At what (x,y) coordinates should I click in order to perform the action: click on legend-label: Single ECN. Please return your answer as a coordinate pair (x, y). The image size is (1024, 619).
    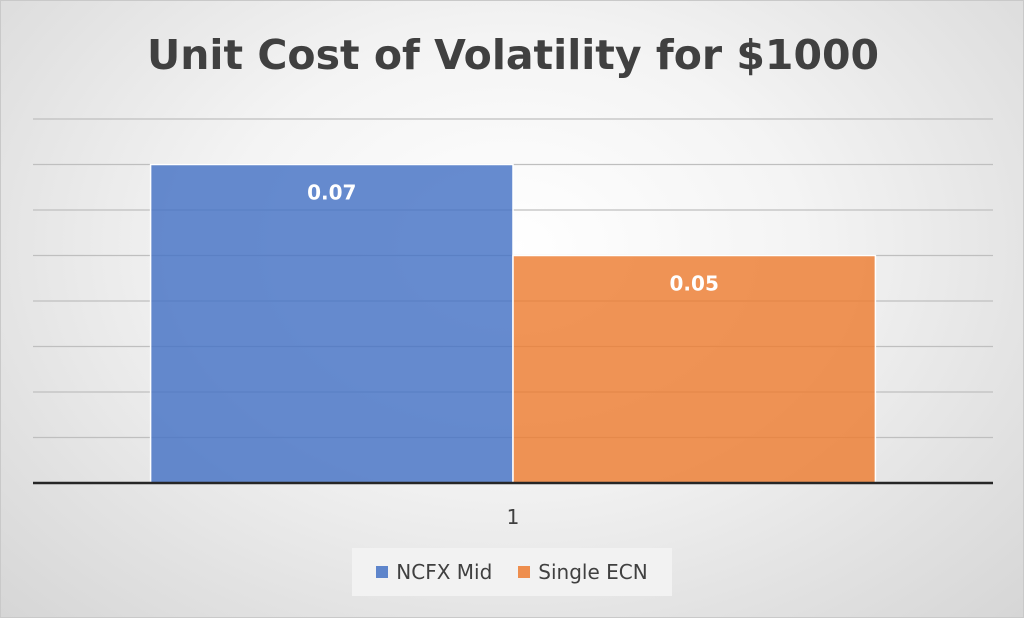
    Looking at the image, I should click on (593, 572).